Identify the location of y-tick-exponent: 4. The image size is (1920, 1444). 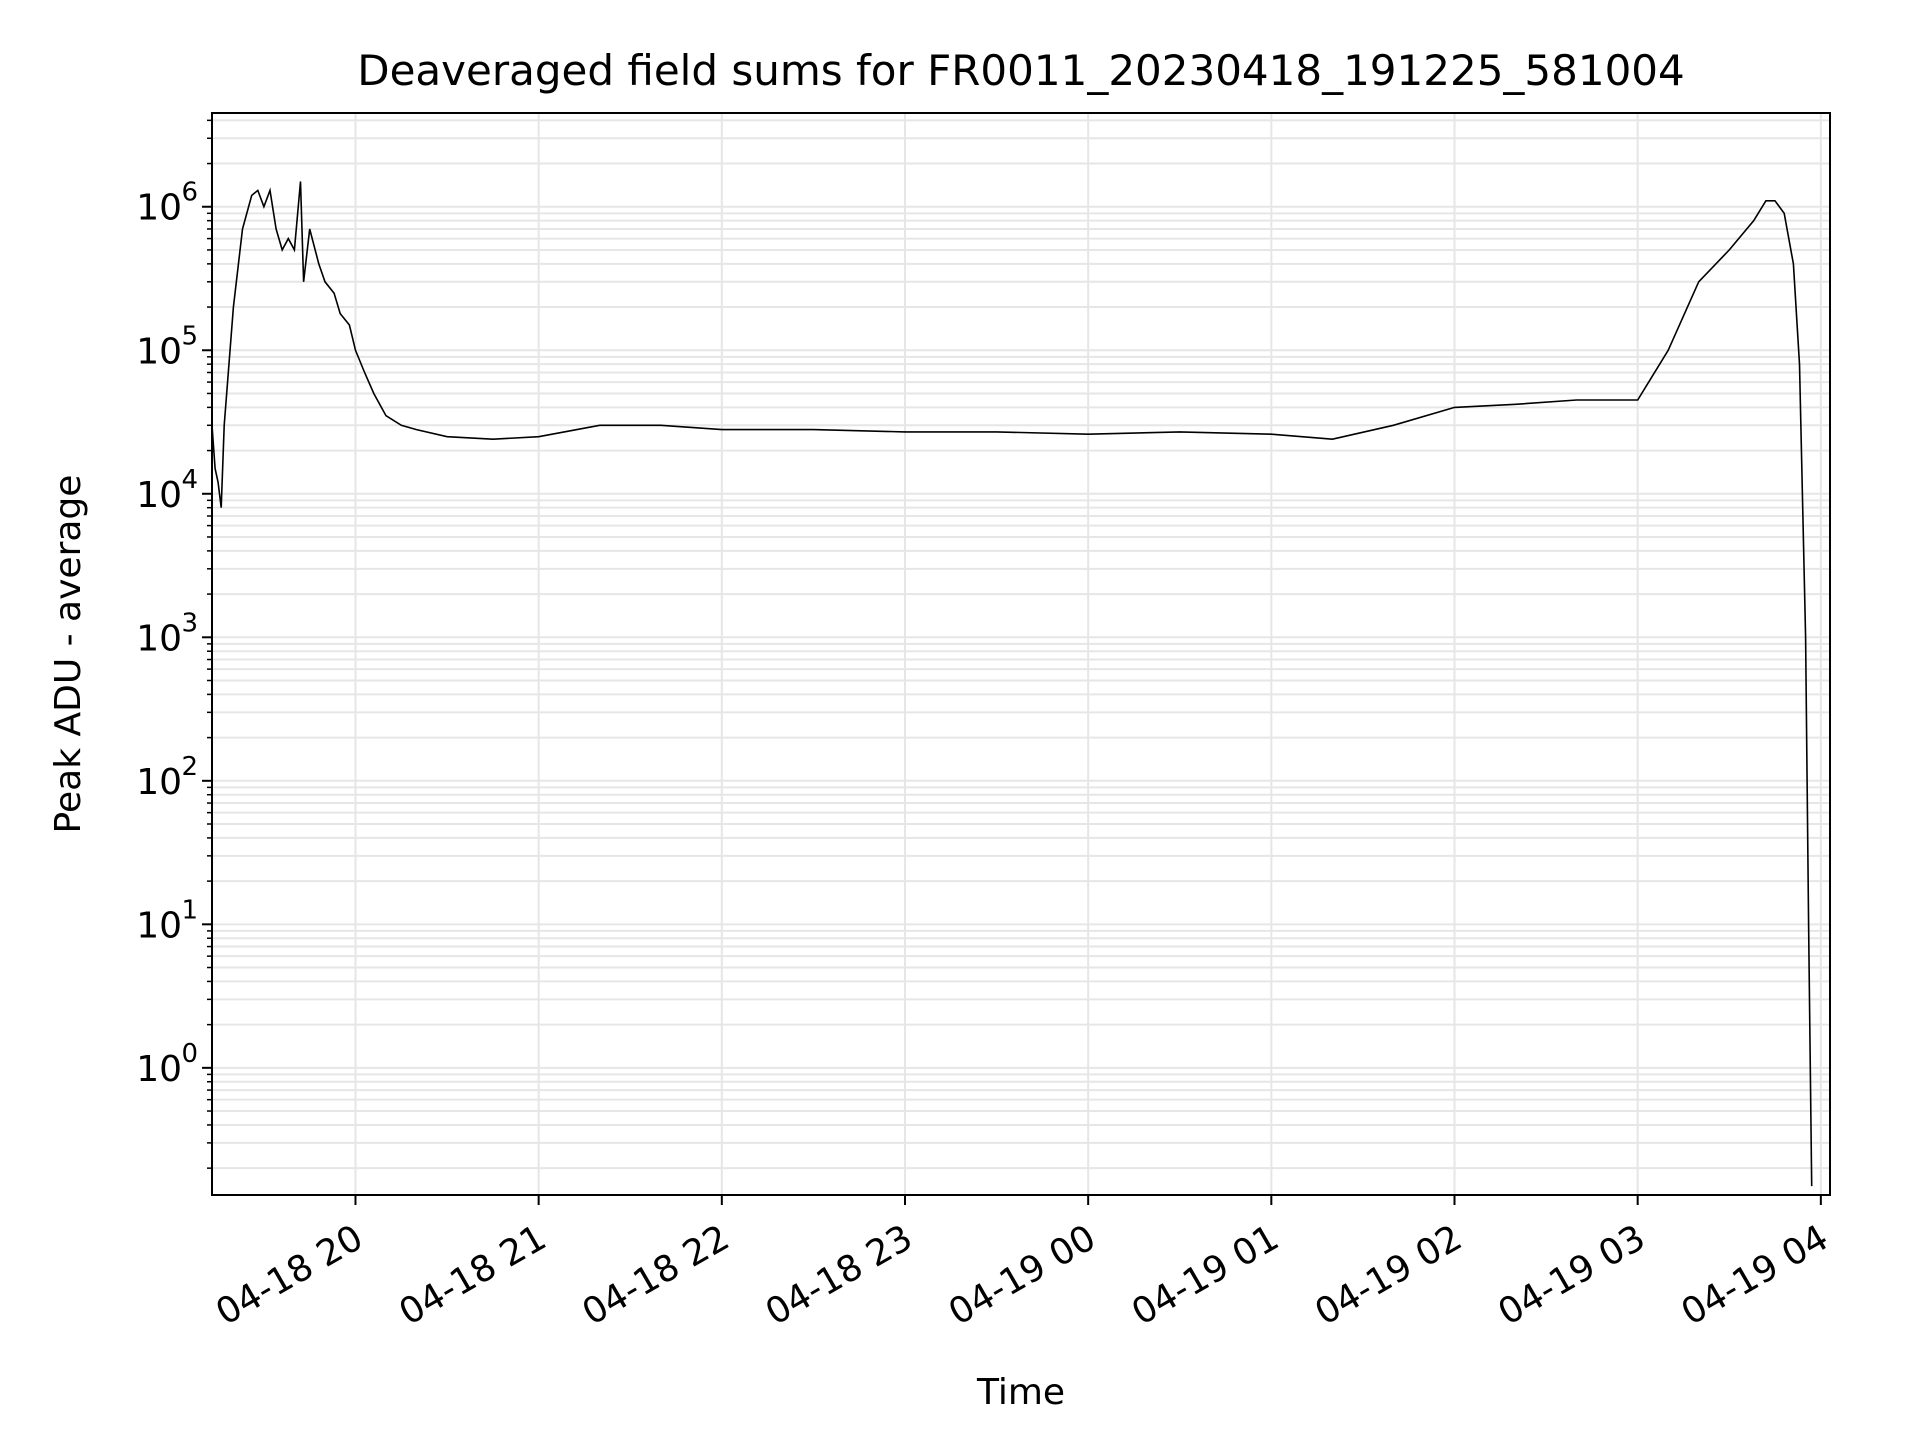
(189, 480).